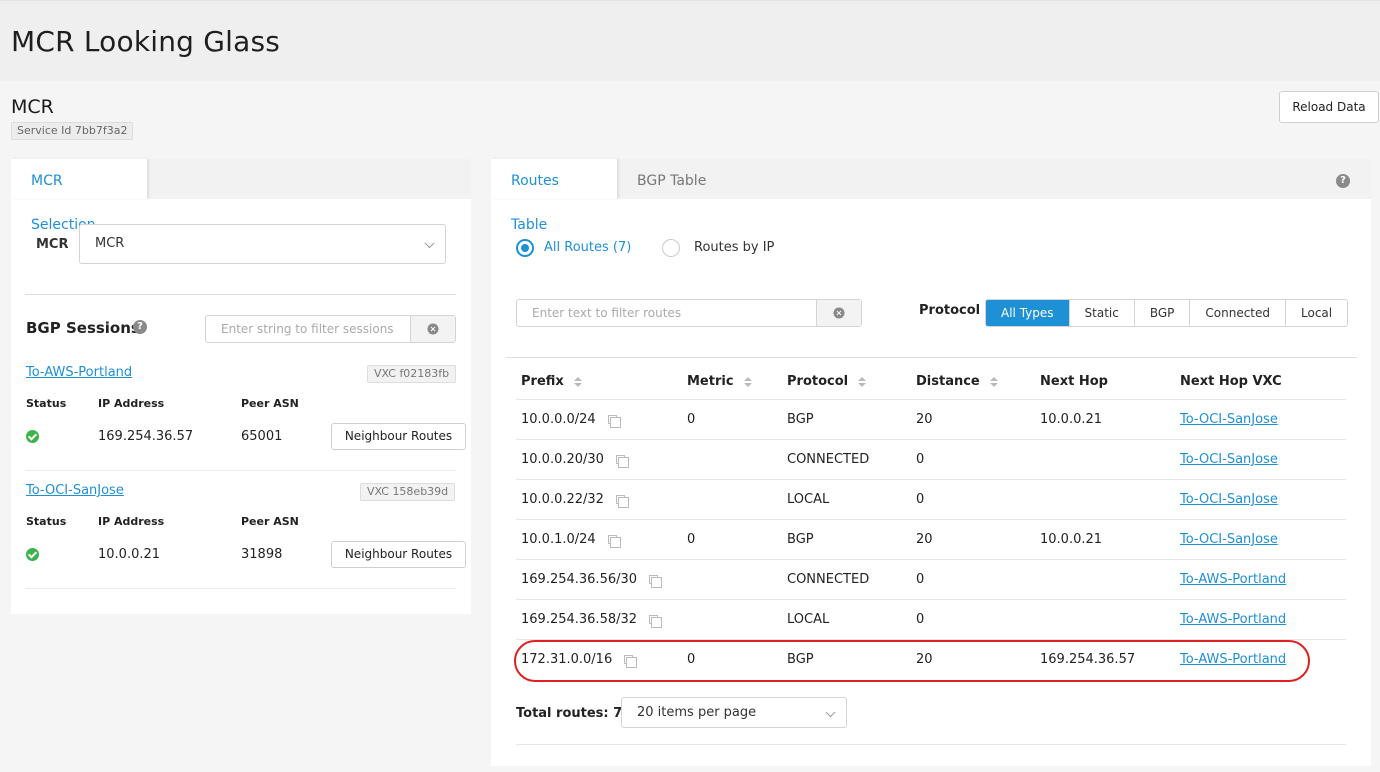  Describe the element at coordinates (75, 490) in the screenshot. I see `session-link-oci-sanjose: To-OCI-SanJose` at that location.